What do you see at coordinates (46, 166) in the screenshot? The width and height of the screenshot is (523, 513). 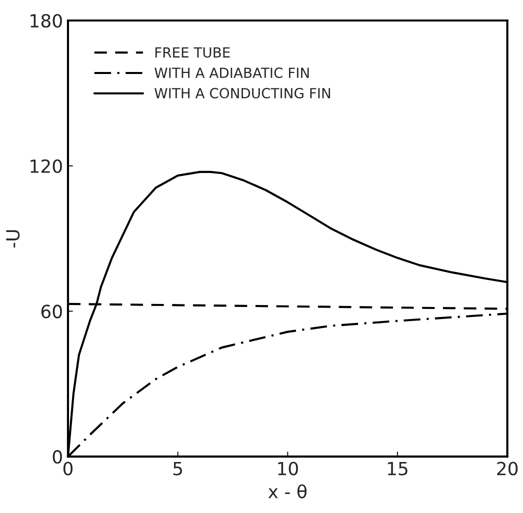 I see `y-tick-label: 120` at bounding box center [46, 166].